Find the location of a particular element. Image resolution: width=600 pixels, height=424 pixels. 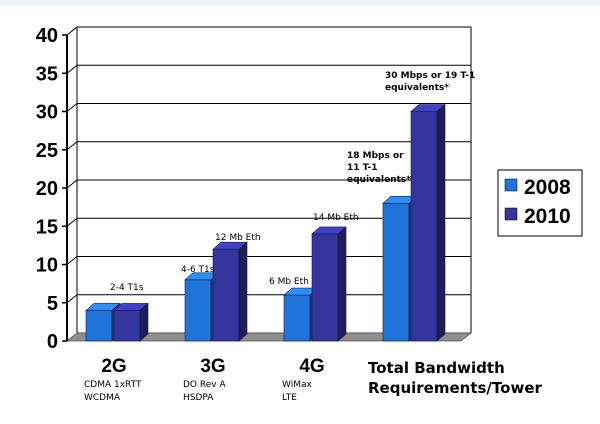

y-tick-label: 10 is located at coordinates (47, 266).